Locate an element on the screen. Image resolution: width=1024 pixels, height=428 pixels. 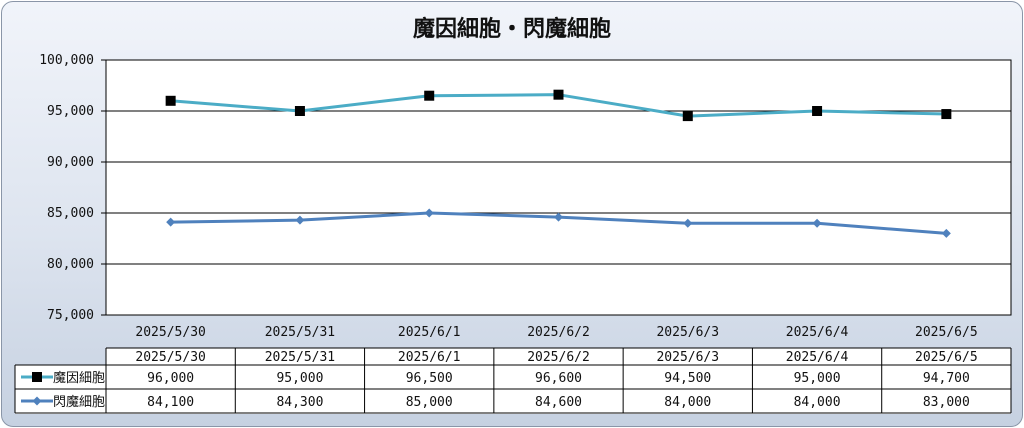
chart-title: 魔因細胞・閃魔細胞 is located at coordinates (512, 29).